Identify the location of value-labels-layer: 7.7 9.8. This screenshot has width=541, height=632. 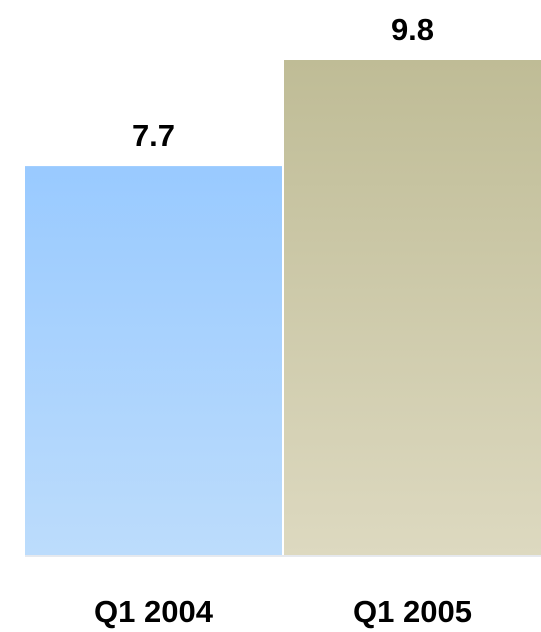
(283, 82).